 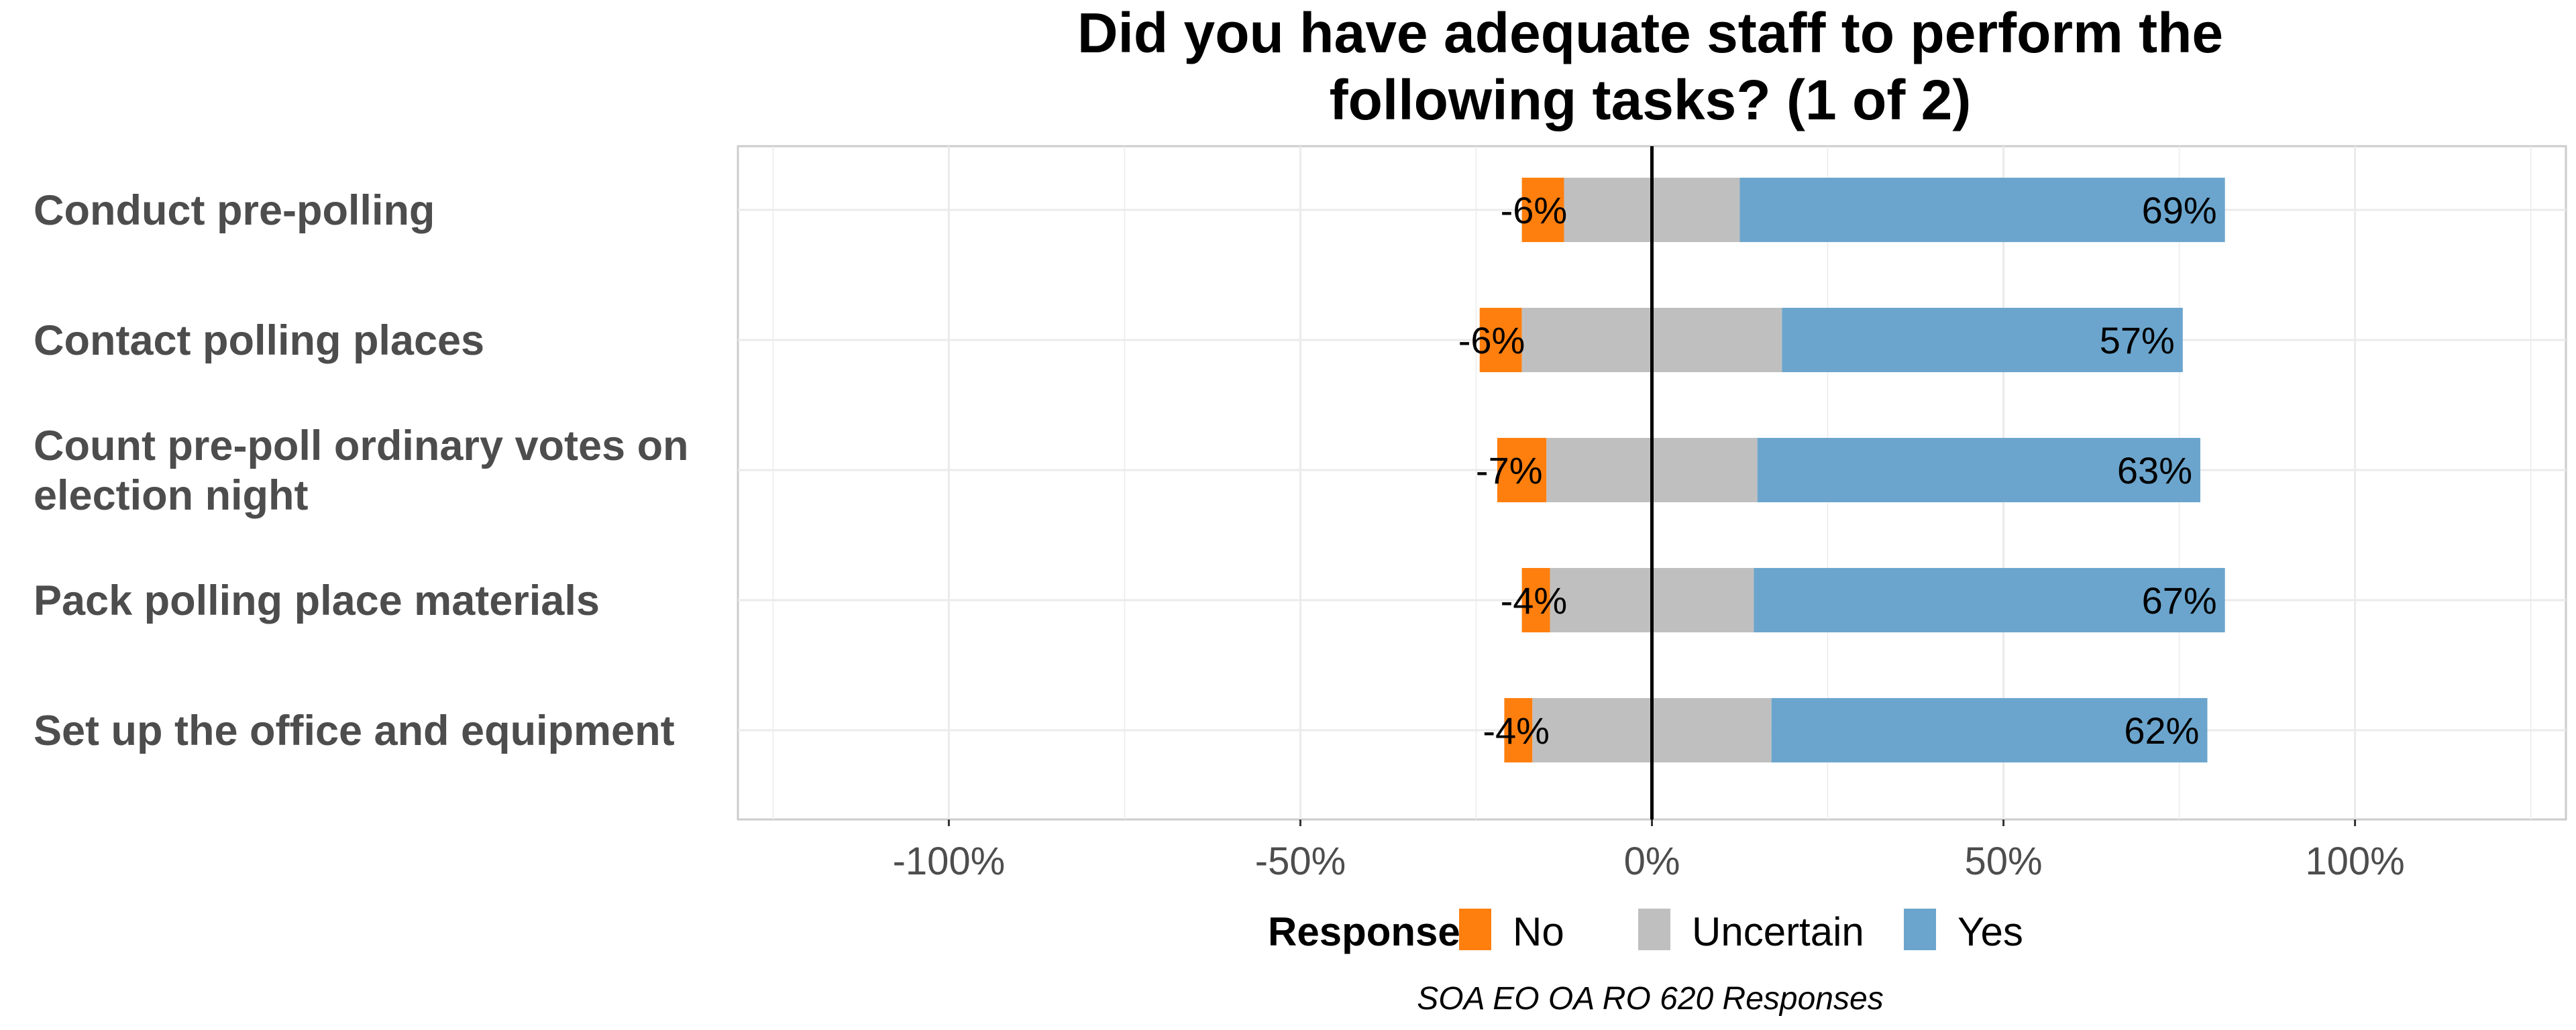 I want to click on category-label: Count pre-poll ordinary votes on, so click(x=361, y=445).